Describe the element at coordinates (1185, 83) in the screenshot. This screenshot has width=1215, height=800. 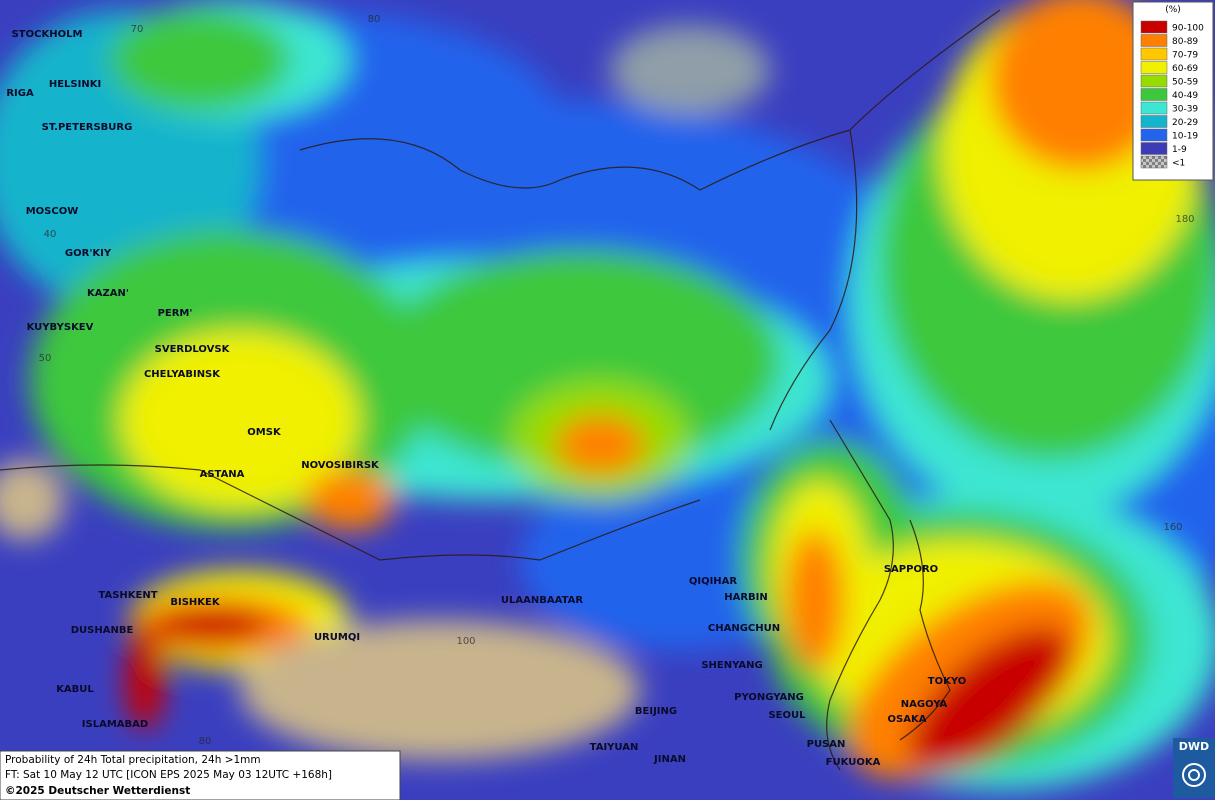
I see `legend-label: 50-59` at that location.